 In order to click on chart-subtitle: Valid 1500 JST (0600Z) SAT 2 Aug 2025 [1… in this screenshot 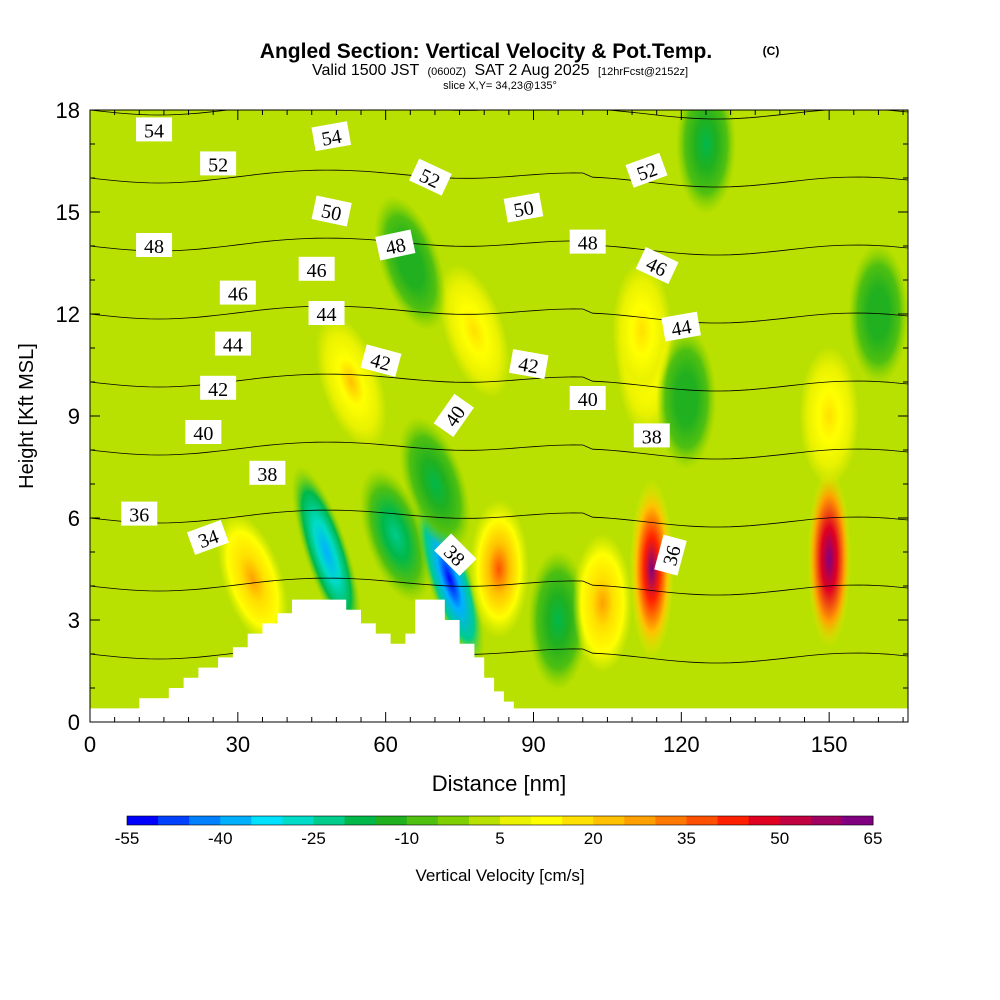, I will do `click(500, 70)`.